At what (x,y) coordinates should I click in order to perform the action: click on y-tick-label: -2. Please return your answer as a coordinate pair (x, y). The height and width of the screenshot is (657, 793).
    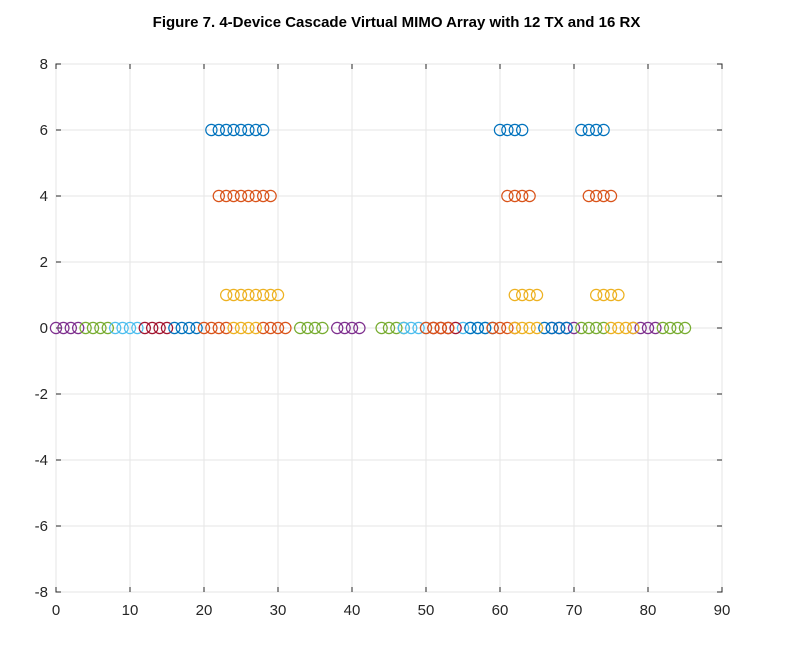
    Looking at the image, I should click on (41, 394).